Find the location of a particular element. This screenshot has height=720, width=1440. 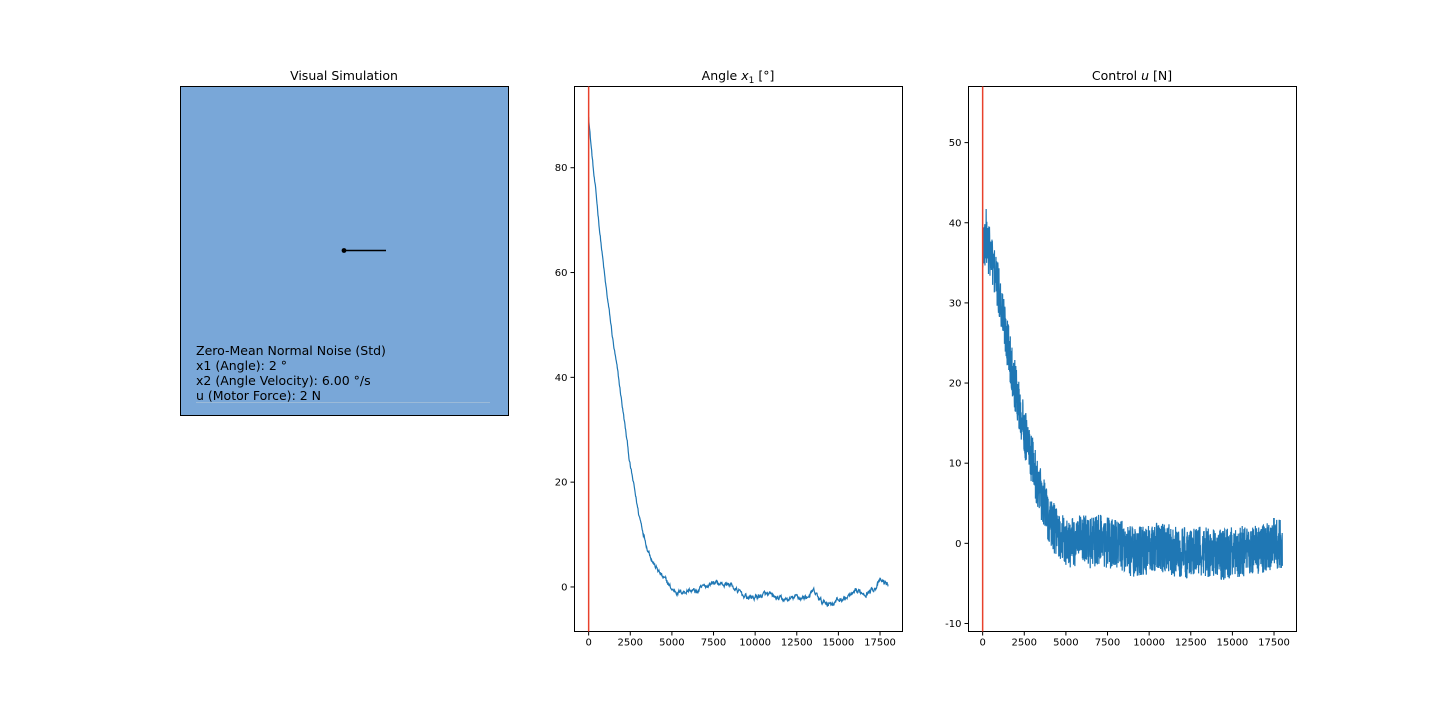

y-tick-label: -10 is located at coordinates (953, 624).